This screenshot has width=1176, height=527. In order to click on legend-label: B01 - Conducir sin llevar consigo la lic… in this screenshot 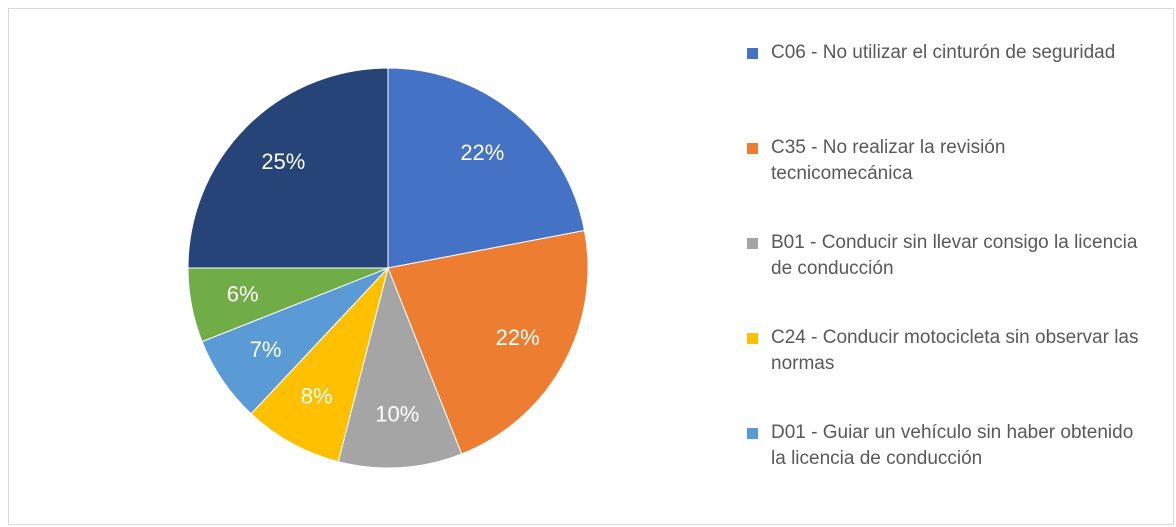, I will do `click(954, 255)`.